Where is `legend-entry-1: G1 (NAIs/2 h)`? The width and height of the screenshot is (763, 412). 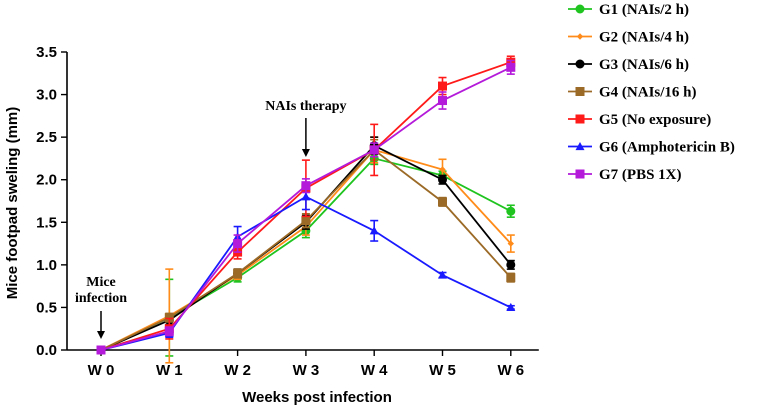 legend-entry-1: G1 (NAIs/2 h) is located at coordinates (628, 10).